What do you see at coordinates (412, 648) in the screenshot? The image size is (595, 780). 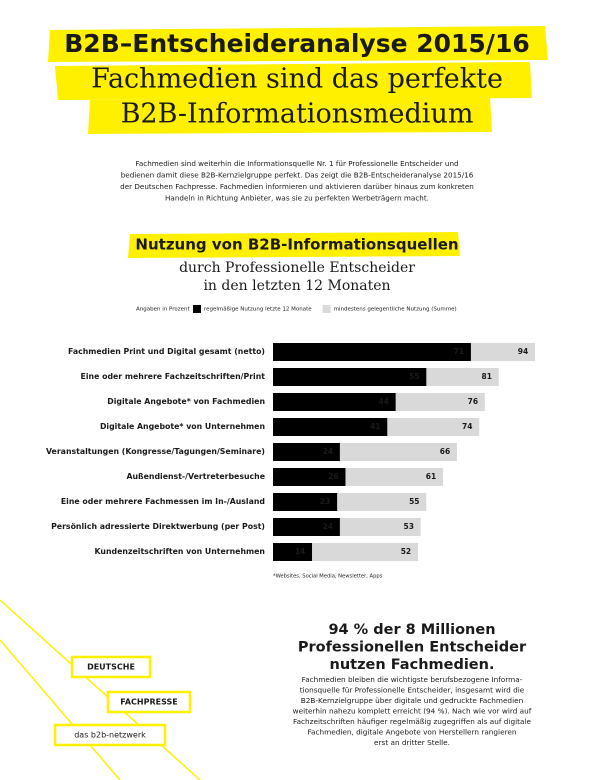 I see `highlight-headline: Professionellen Entscheider` at bounding box center [412, 648].